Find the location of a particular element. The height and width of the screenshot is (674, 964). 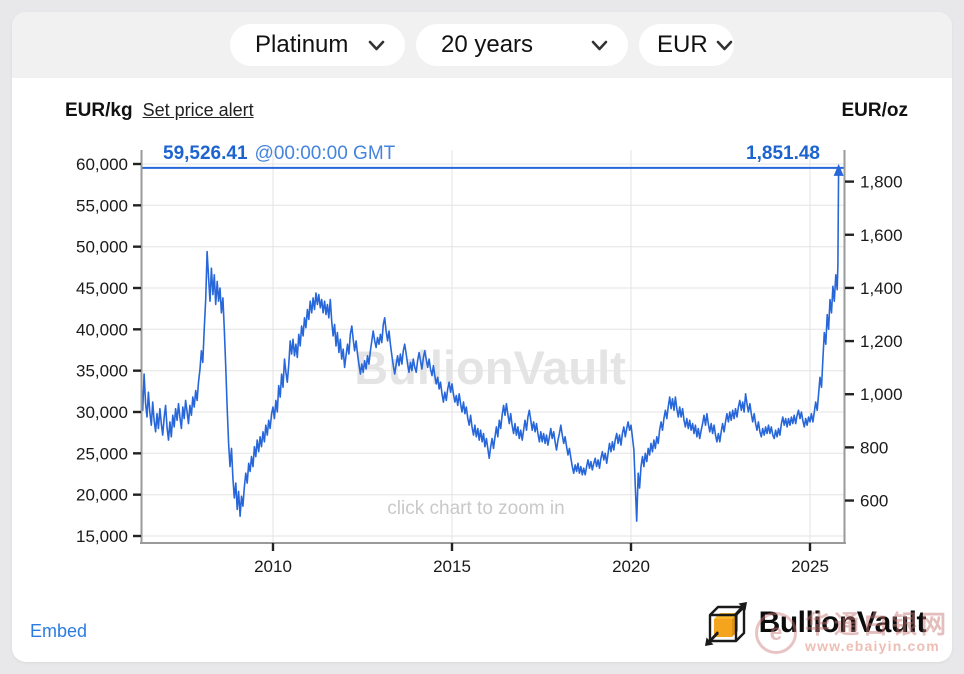

svg-text: 2010 is located at coordinates (273, 566).